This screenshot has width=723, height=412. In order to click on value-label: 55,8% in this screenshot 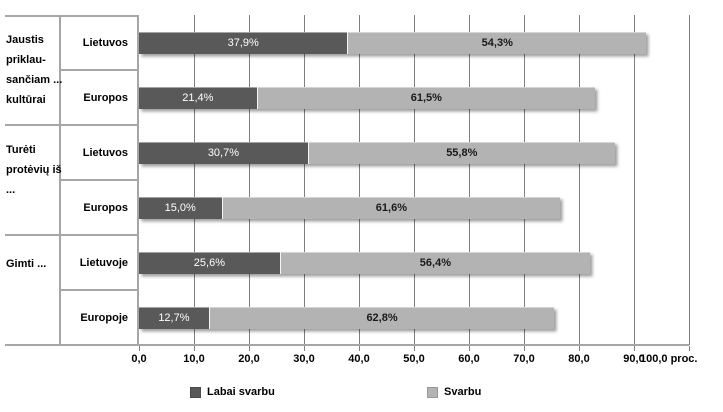, I will do `click(462, 152)`.